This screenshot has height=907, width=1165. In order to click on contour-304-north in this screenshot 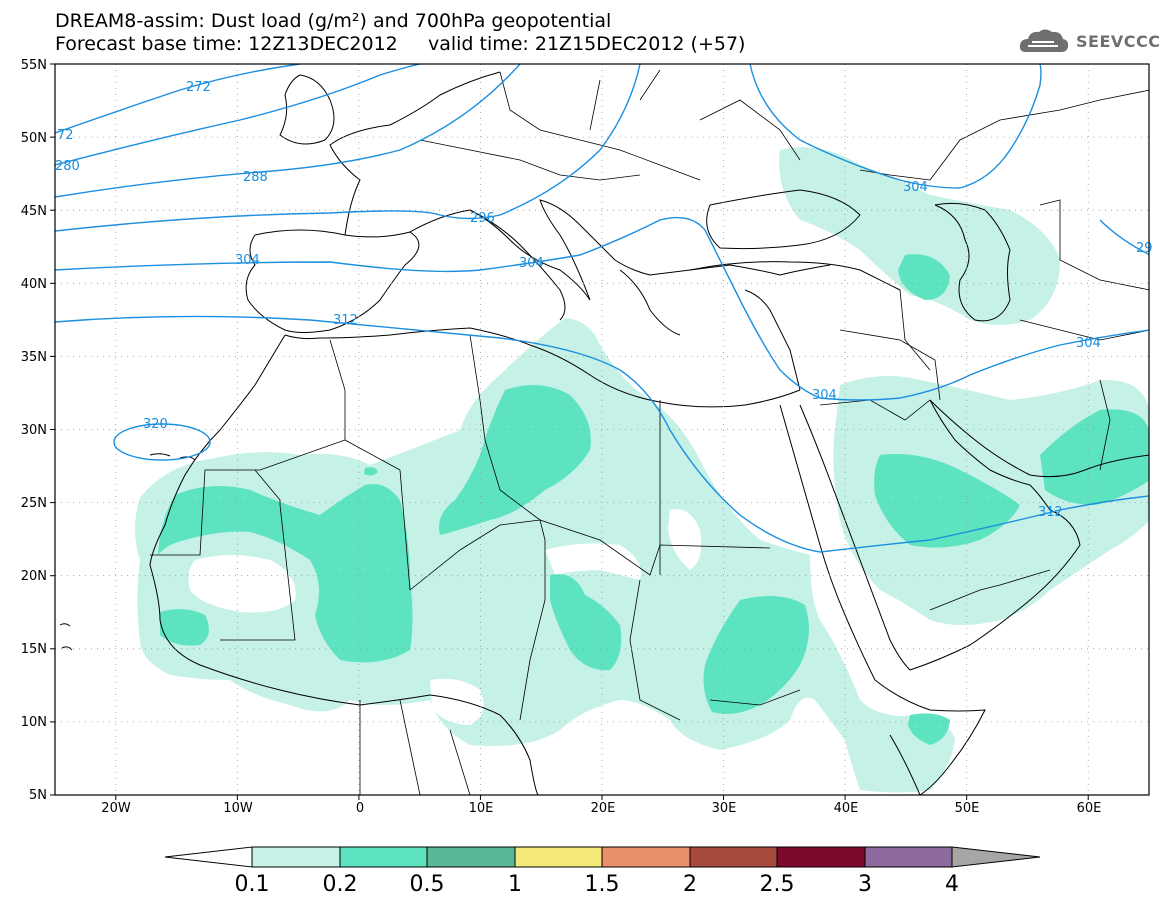, I will do `click(895, 126)`.